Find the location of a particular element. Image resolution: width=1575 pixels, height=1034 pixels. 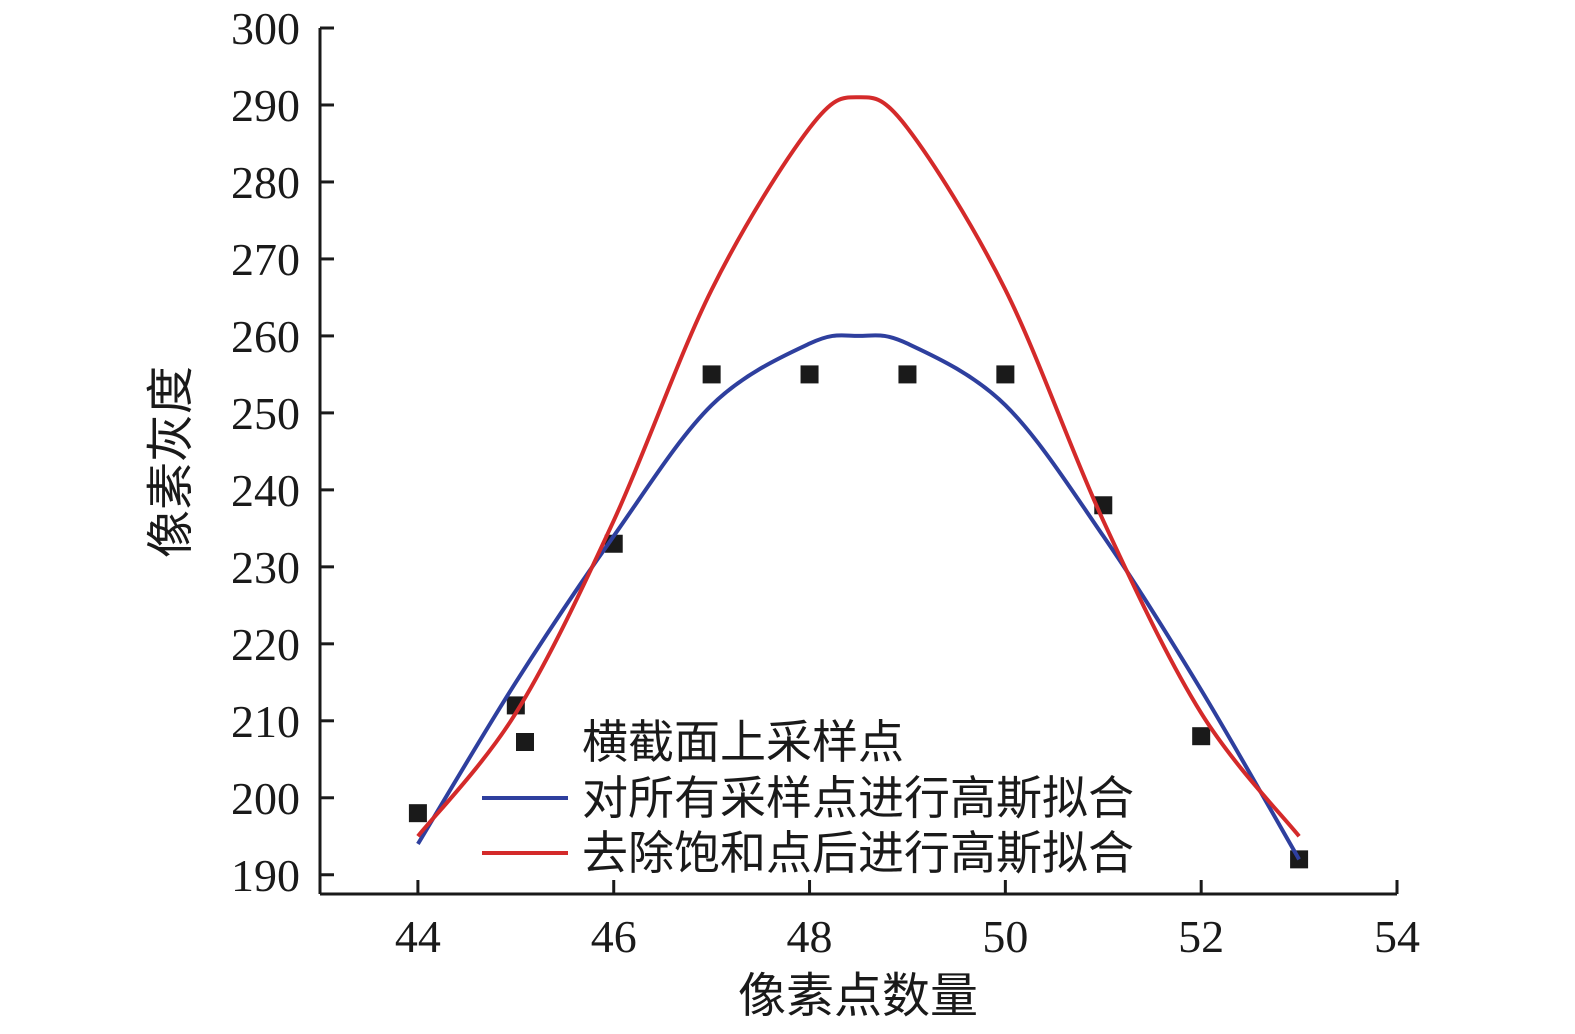

x-tick-label: 48 is located at coordinates (810, 936).